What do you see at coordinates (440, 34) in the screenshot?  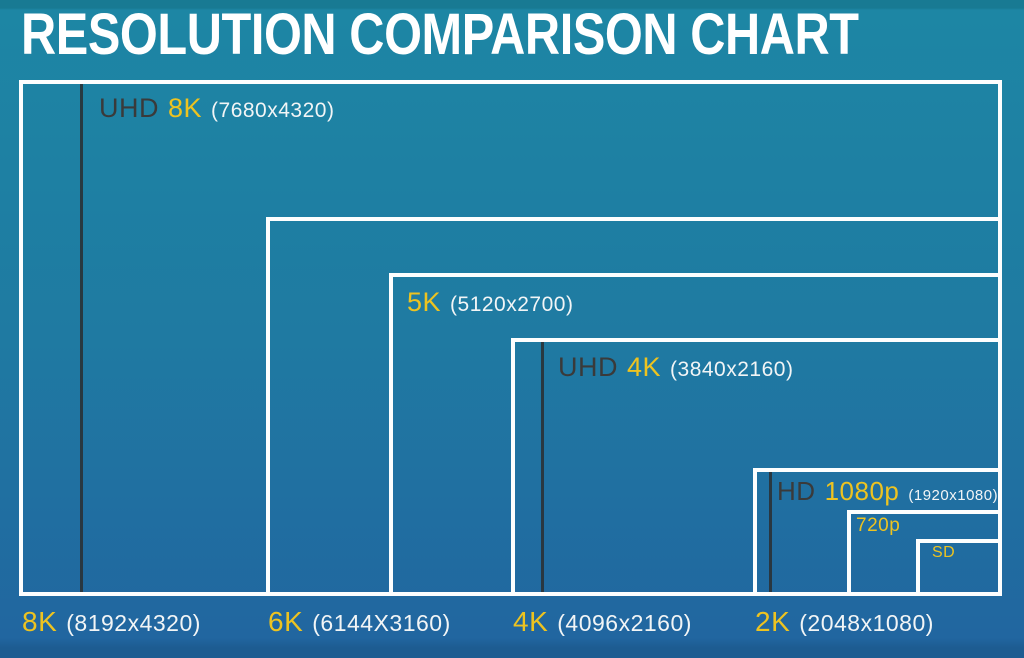 I see `page-title: RESOLUTION COMPARISON CHART` at bounding box center [440, 34].